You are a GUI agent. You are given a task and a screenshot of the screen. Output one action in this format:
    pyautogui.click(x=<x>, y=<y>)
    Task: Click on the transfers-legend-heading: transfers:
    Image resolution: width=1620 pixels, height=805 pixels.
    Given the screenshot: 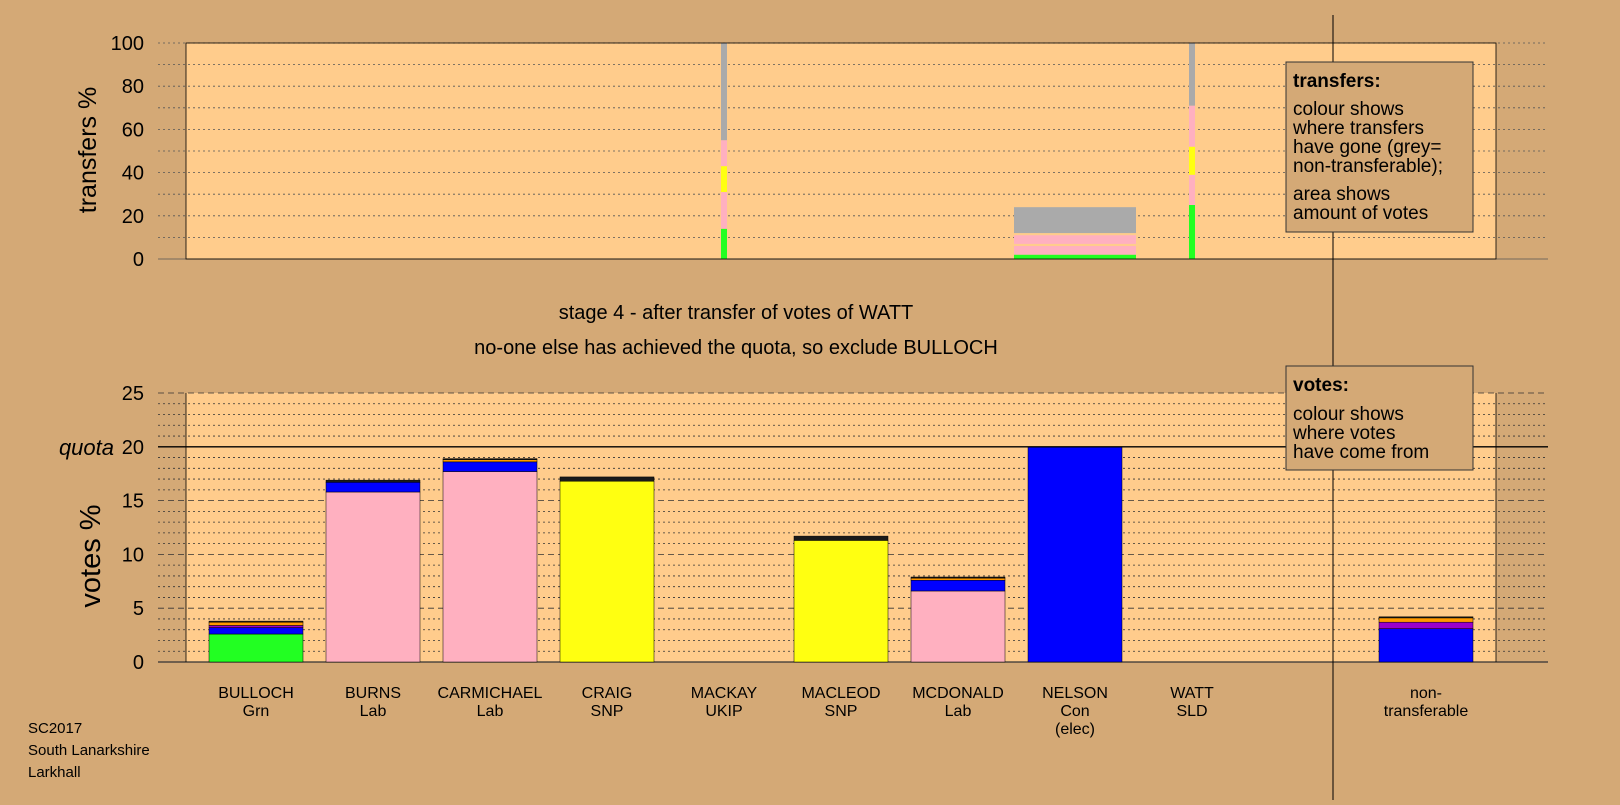 What is the action you would take?
    pyautogui.click(x=1337, y=81)
    